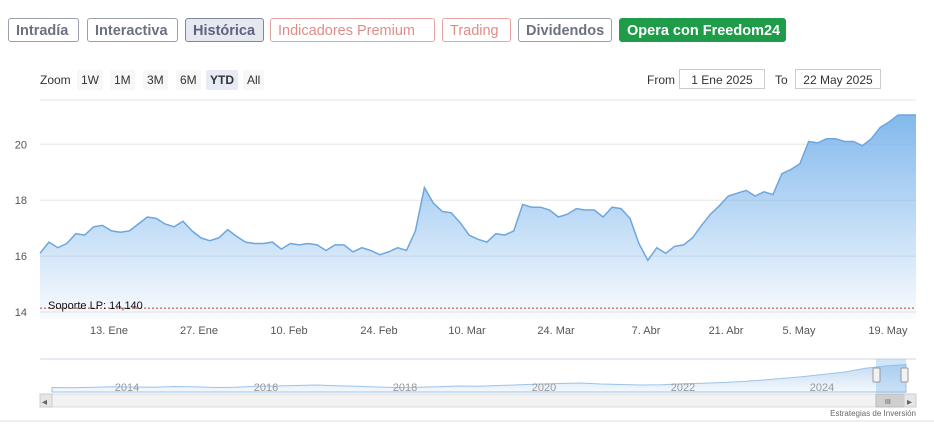 The height and width of the screenshot is (426, 934). What do you see at coordinates (556, 331) in the screenshot?
I see `x-tick-label: 24. Mar` at bounding box center [556, 331].